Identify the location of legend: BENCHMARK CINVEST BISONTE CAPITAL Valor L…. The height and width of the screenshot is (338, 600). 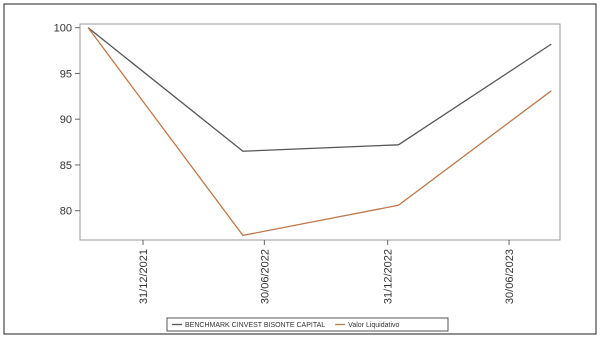
(307, 324).